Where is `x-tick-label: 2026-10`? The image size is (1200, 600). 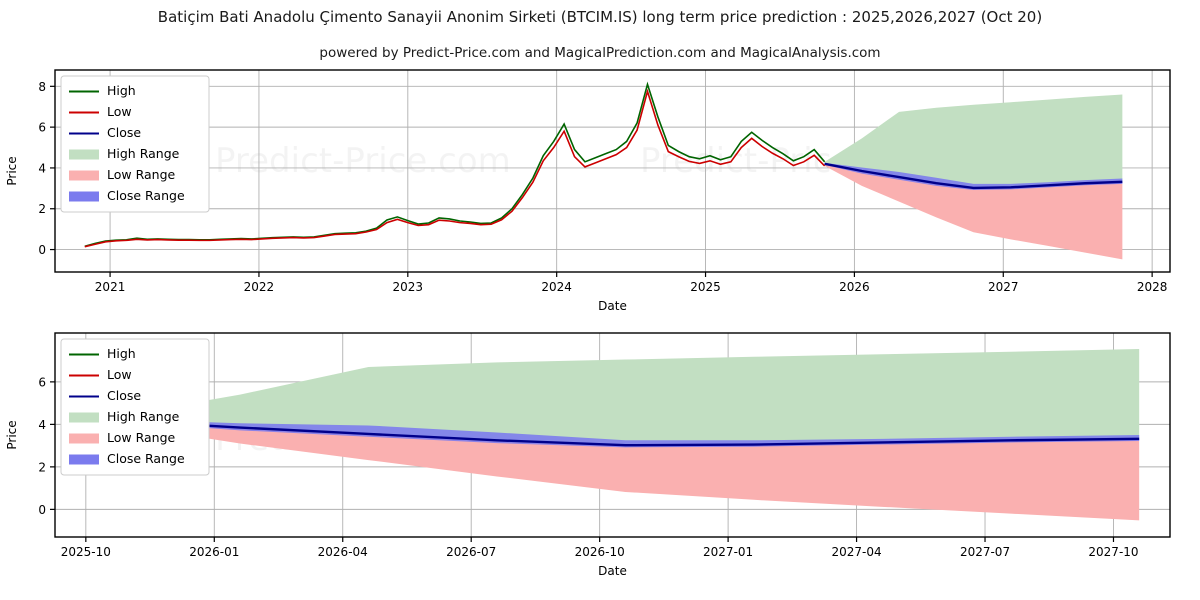 x-tick-label: 2026-10 is located at coordinates (600, 552).